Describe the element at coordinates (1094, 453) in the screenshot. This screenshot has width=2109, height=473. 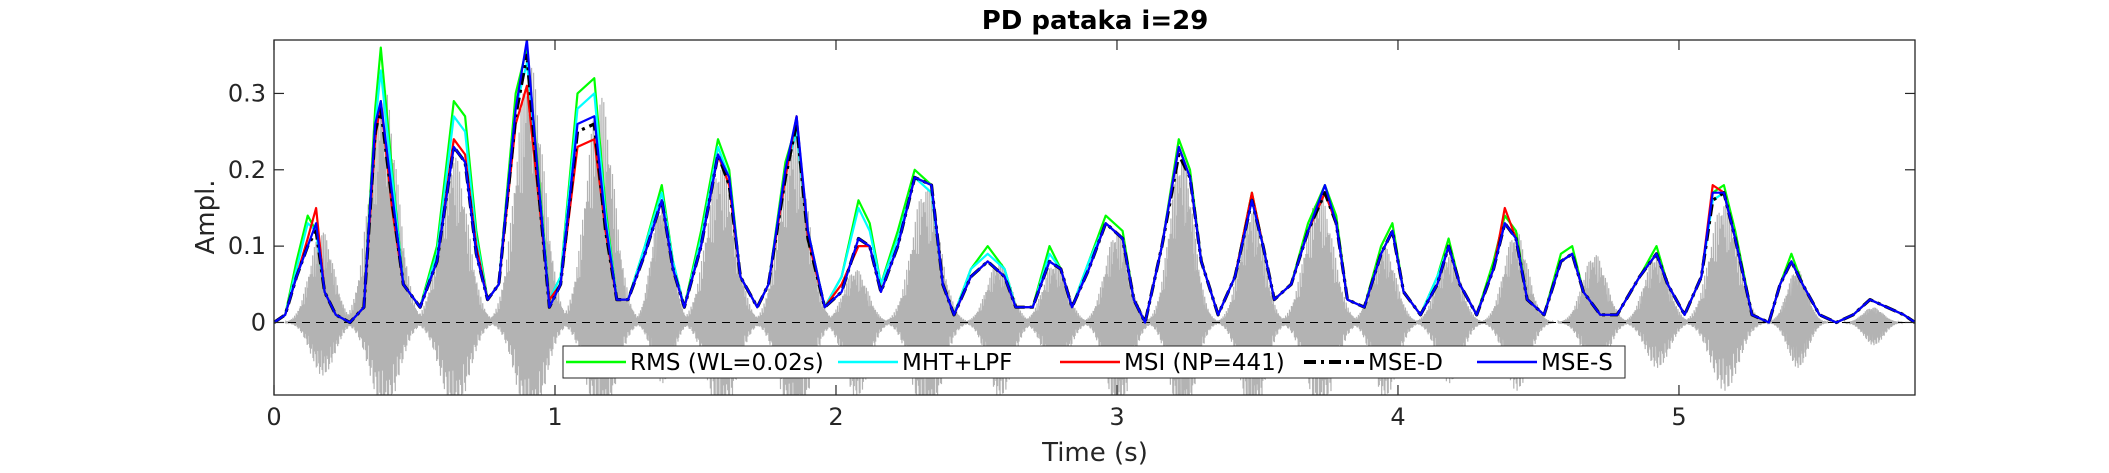
I see `x-axis-label: Time (s)` at that location.